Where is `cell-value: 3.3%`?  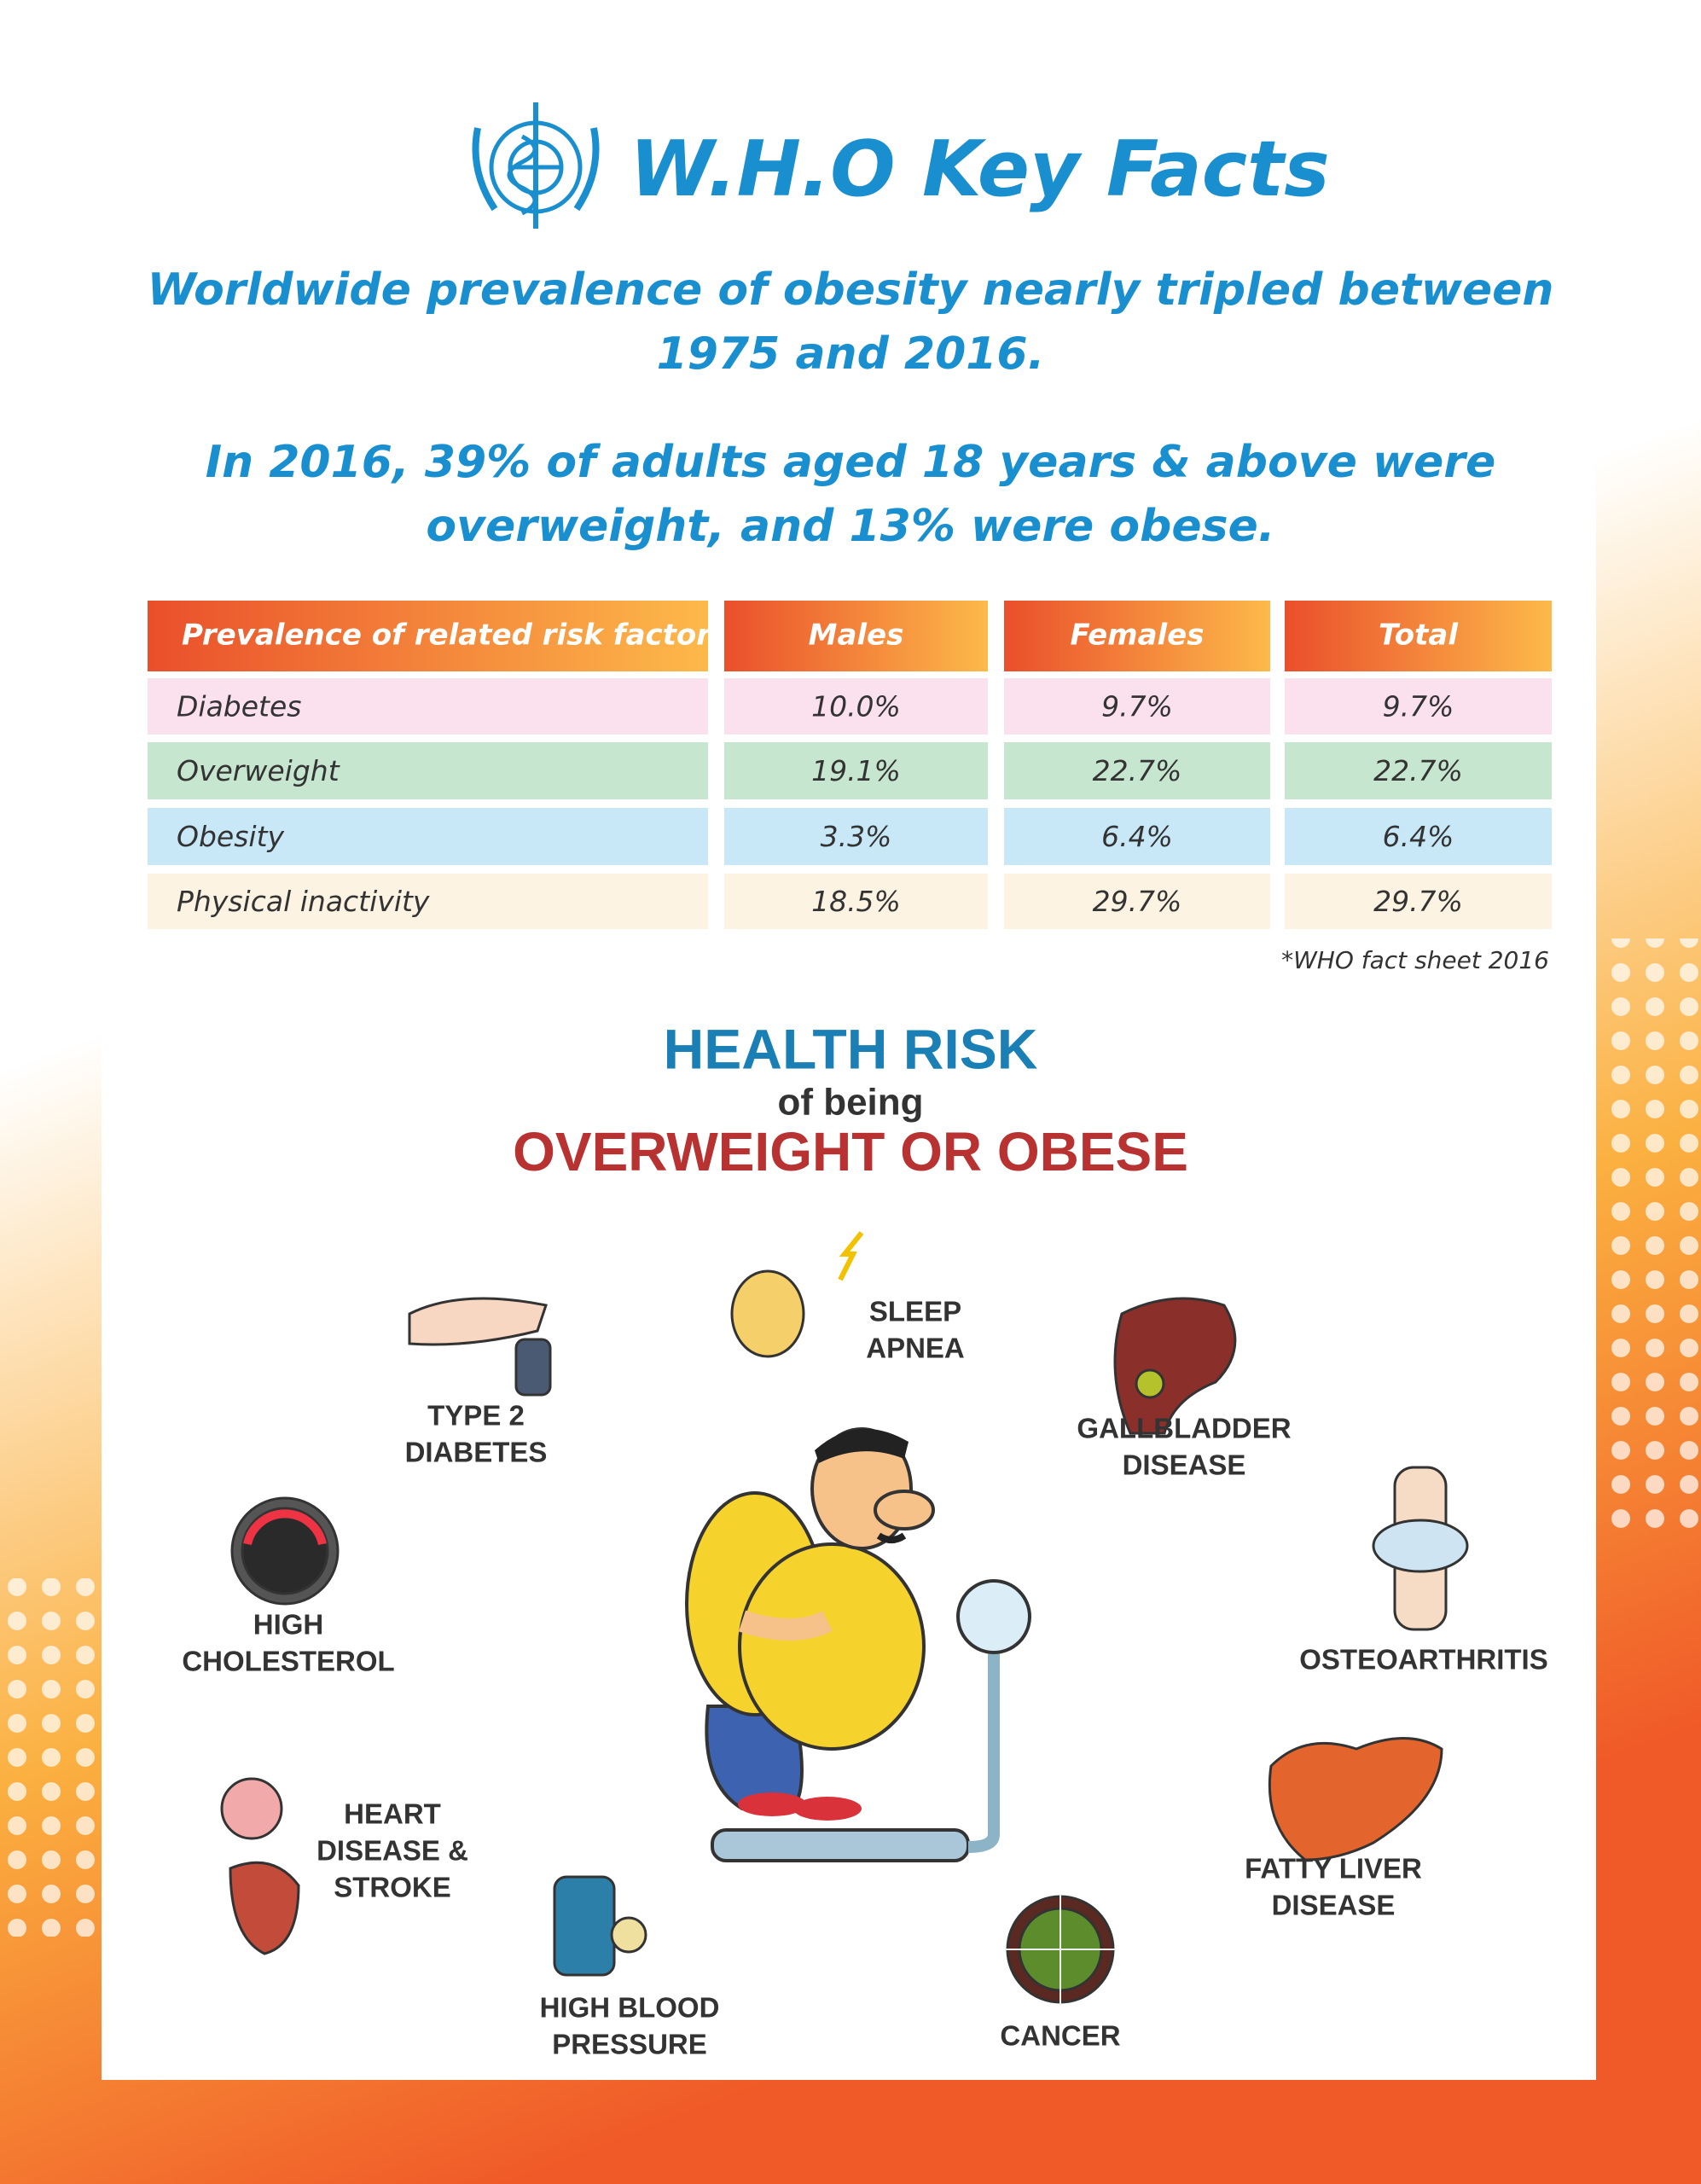 cell-value: 3.3% is located at coordinates (856, 836).